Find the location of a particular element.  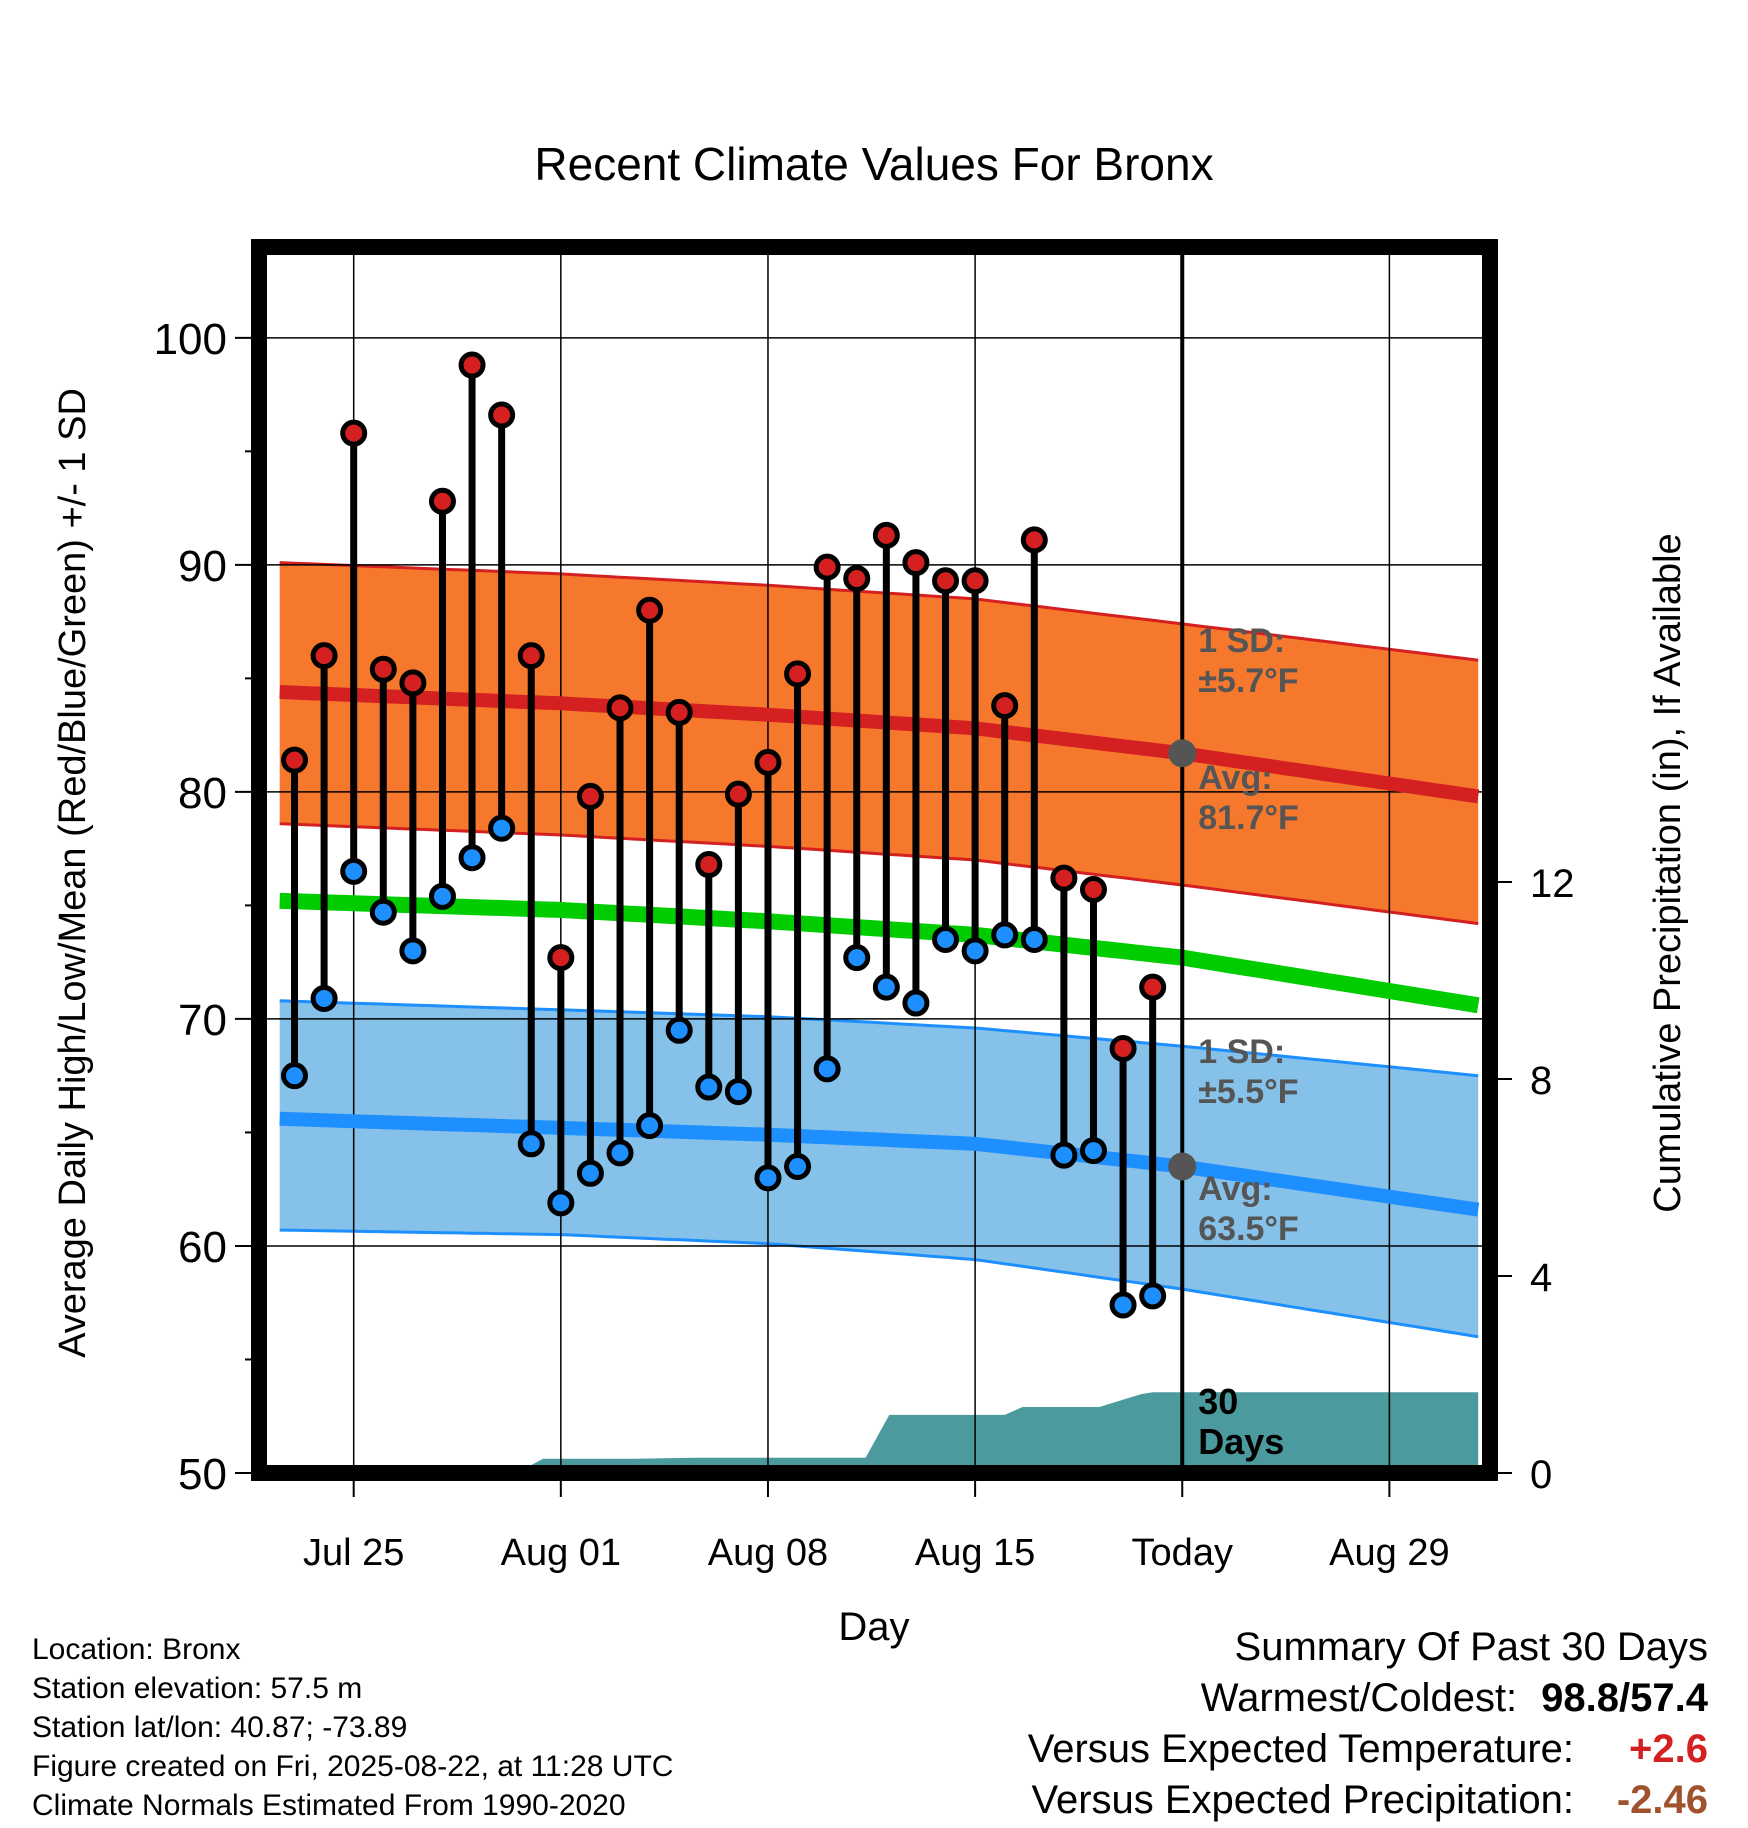

temp-label: Versus Expected Temperature: is located at coordinates (1300, 1749).